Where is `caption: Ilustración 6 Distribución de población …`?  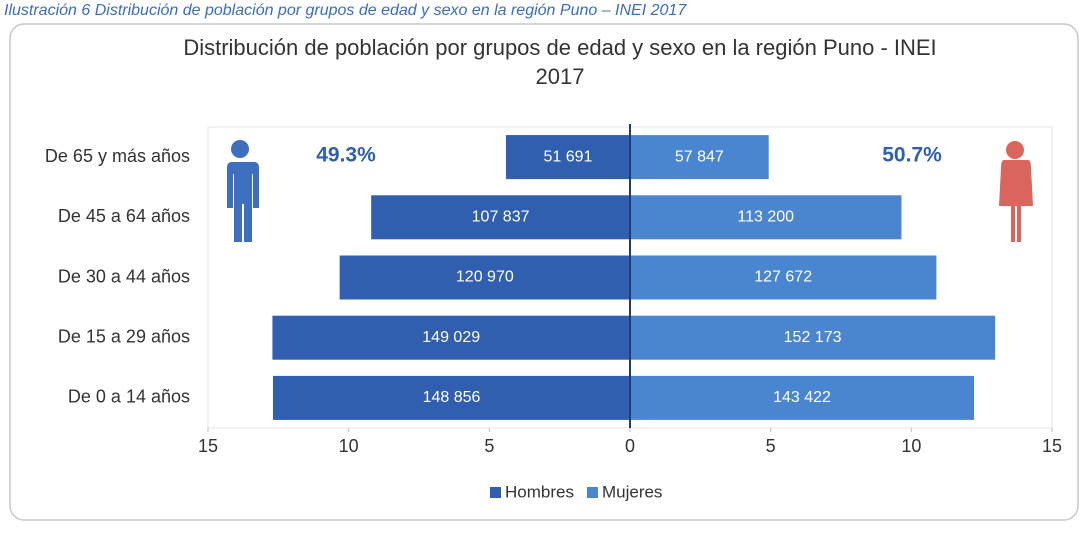
caption: Ilustración 6 Distribución de población … is located at coordinates (345, 10).